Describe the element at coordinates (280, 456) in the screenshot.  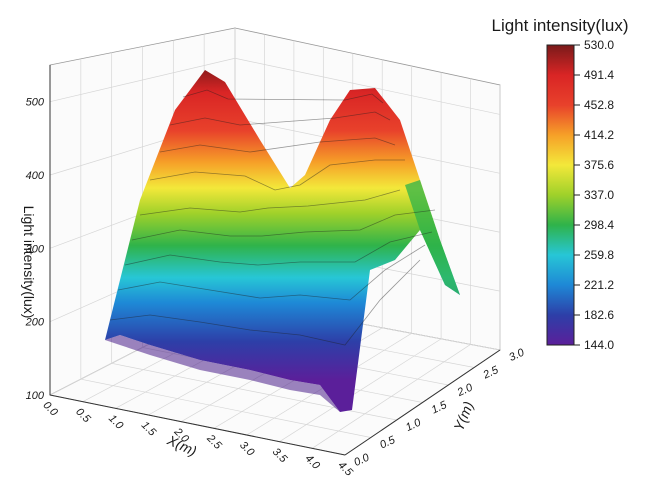
I see `x-tick-label: 3.5` at that location.